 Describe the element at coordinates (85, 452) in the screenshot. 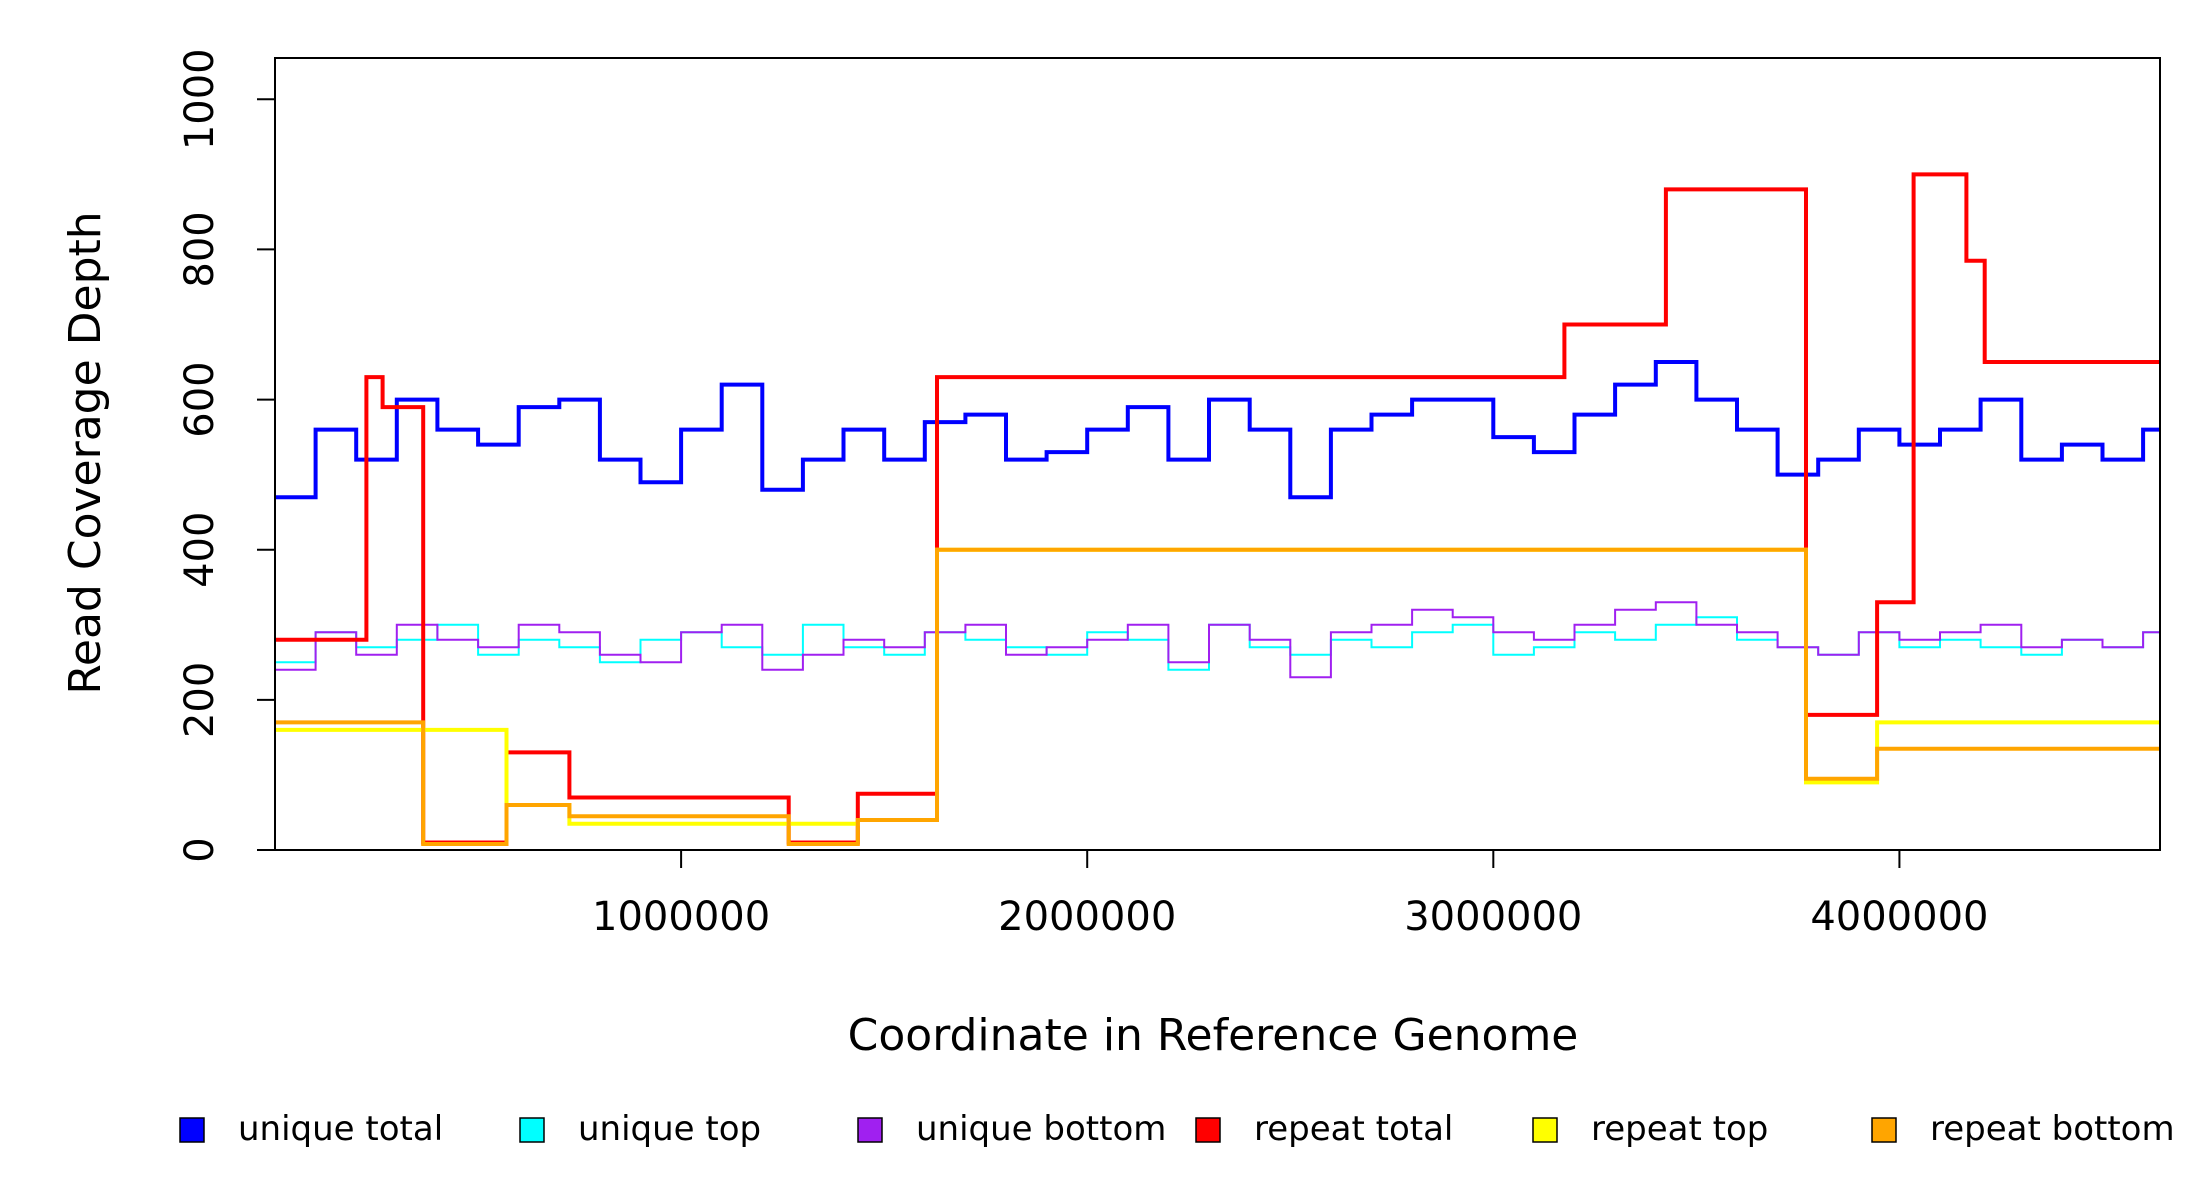

I see `y-axis-title: Read Coverage Depth` at that location.